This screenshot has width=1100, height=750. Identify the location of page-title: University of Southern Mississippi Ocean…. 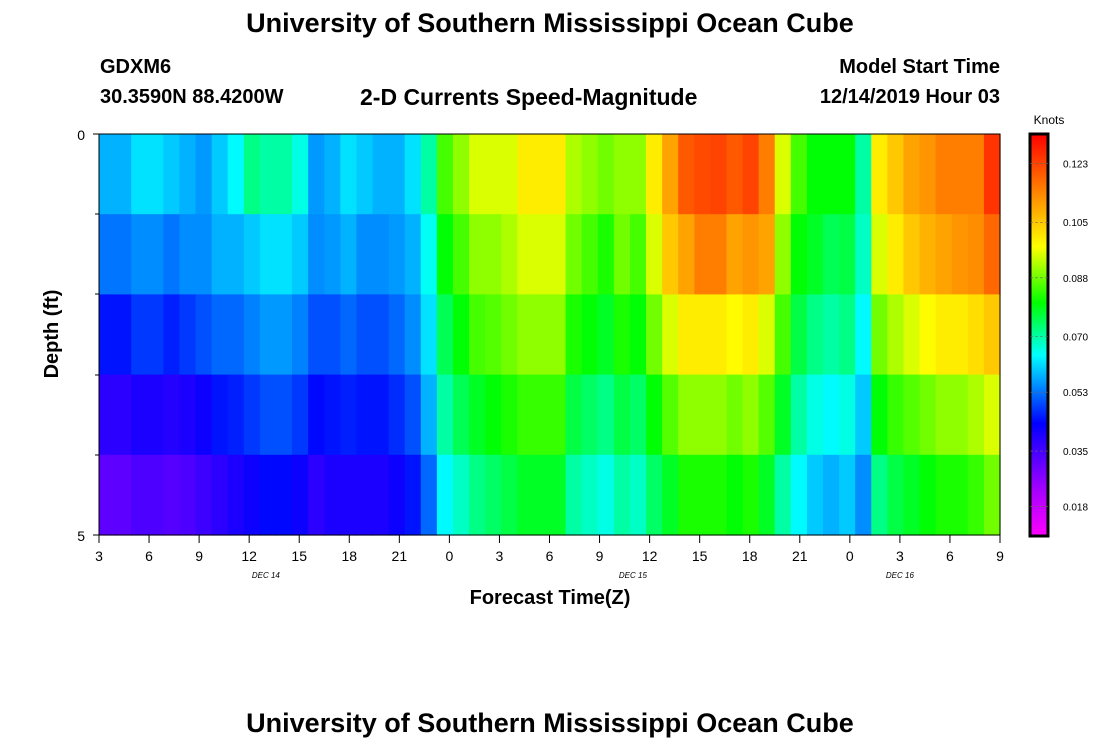
(550, 23).